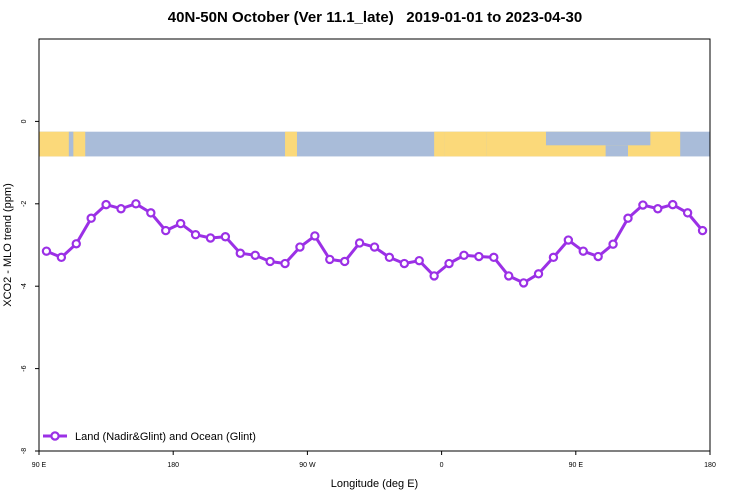  Describe the element at coordinates (24, 368) in the screenshot. I see `y-tick-label: -6` at that location.